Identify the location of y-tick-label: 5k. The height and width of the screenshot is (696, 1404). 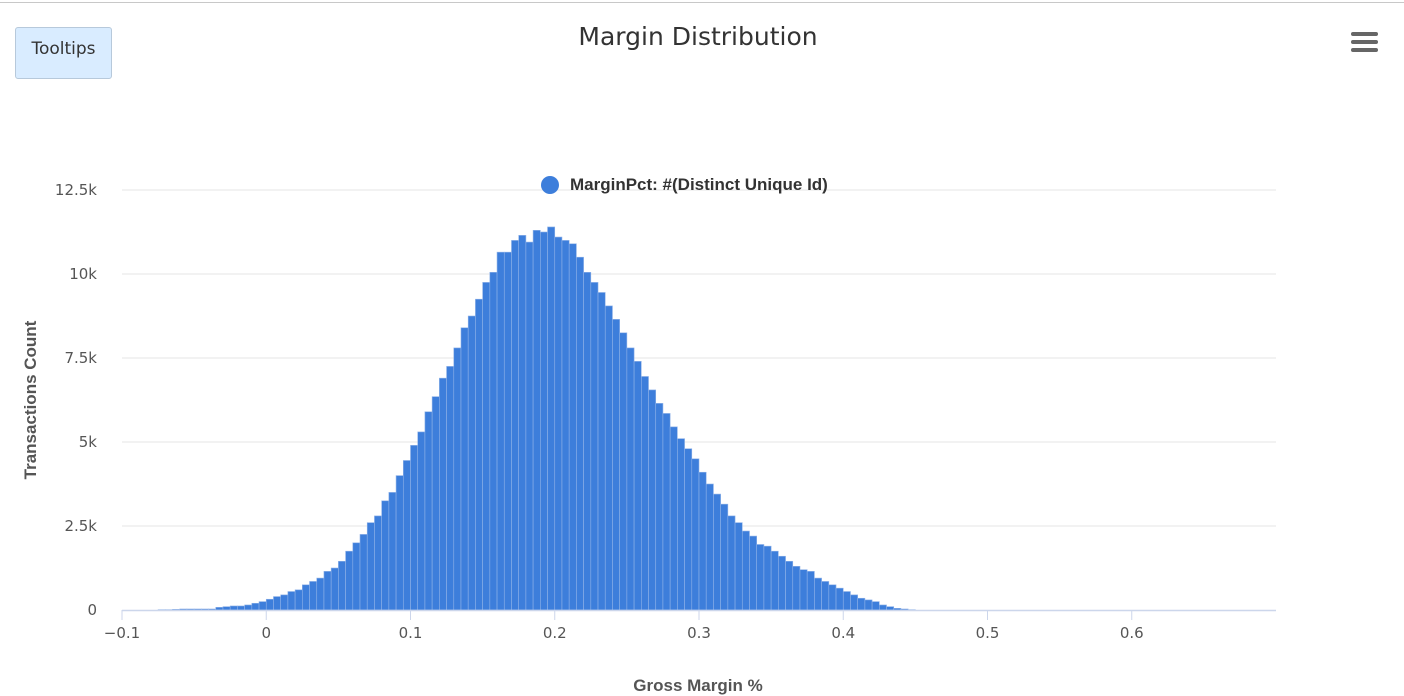
(88, 442).